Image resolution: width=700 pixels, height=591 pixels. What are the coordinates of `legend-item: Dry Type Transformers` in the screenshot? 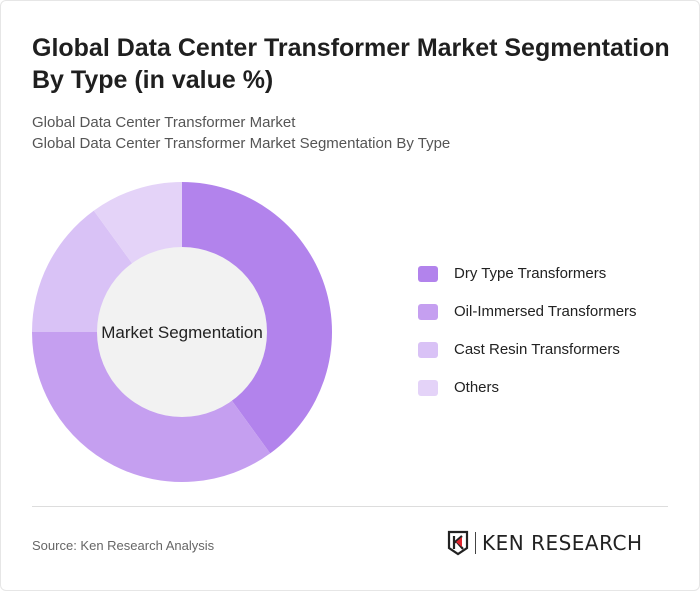 It's located at (527, 273).